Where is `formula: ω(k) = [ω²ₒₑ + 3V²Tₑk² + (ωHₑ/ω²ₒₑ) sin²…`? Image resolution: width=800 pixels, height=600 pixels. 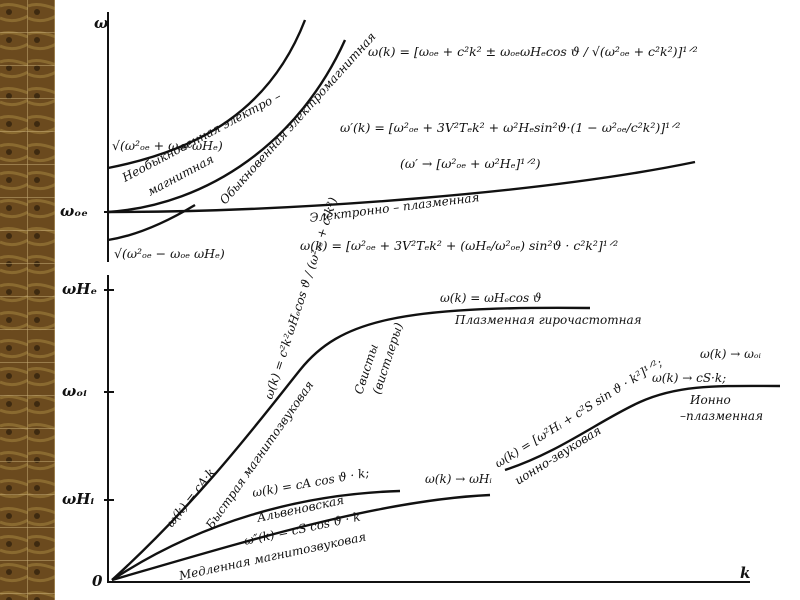
formula: ω(k) = [ω²ₒₑ + 3V²Tₑk² + (ωHₑ/ω²ₒₑ) sin²… is located at coordinates (459, 245).